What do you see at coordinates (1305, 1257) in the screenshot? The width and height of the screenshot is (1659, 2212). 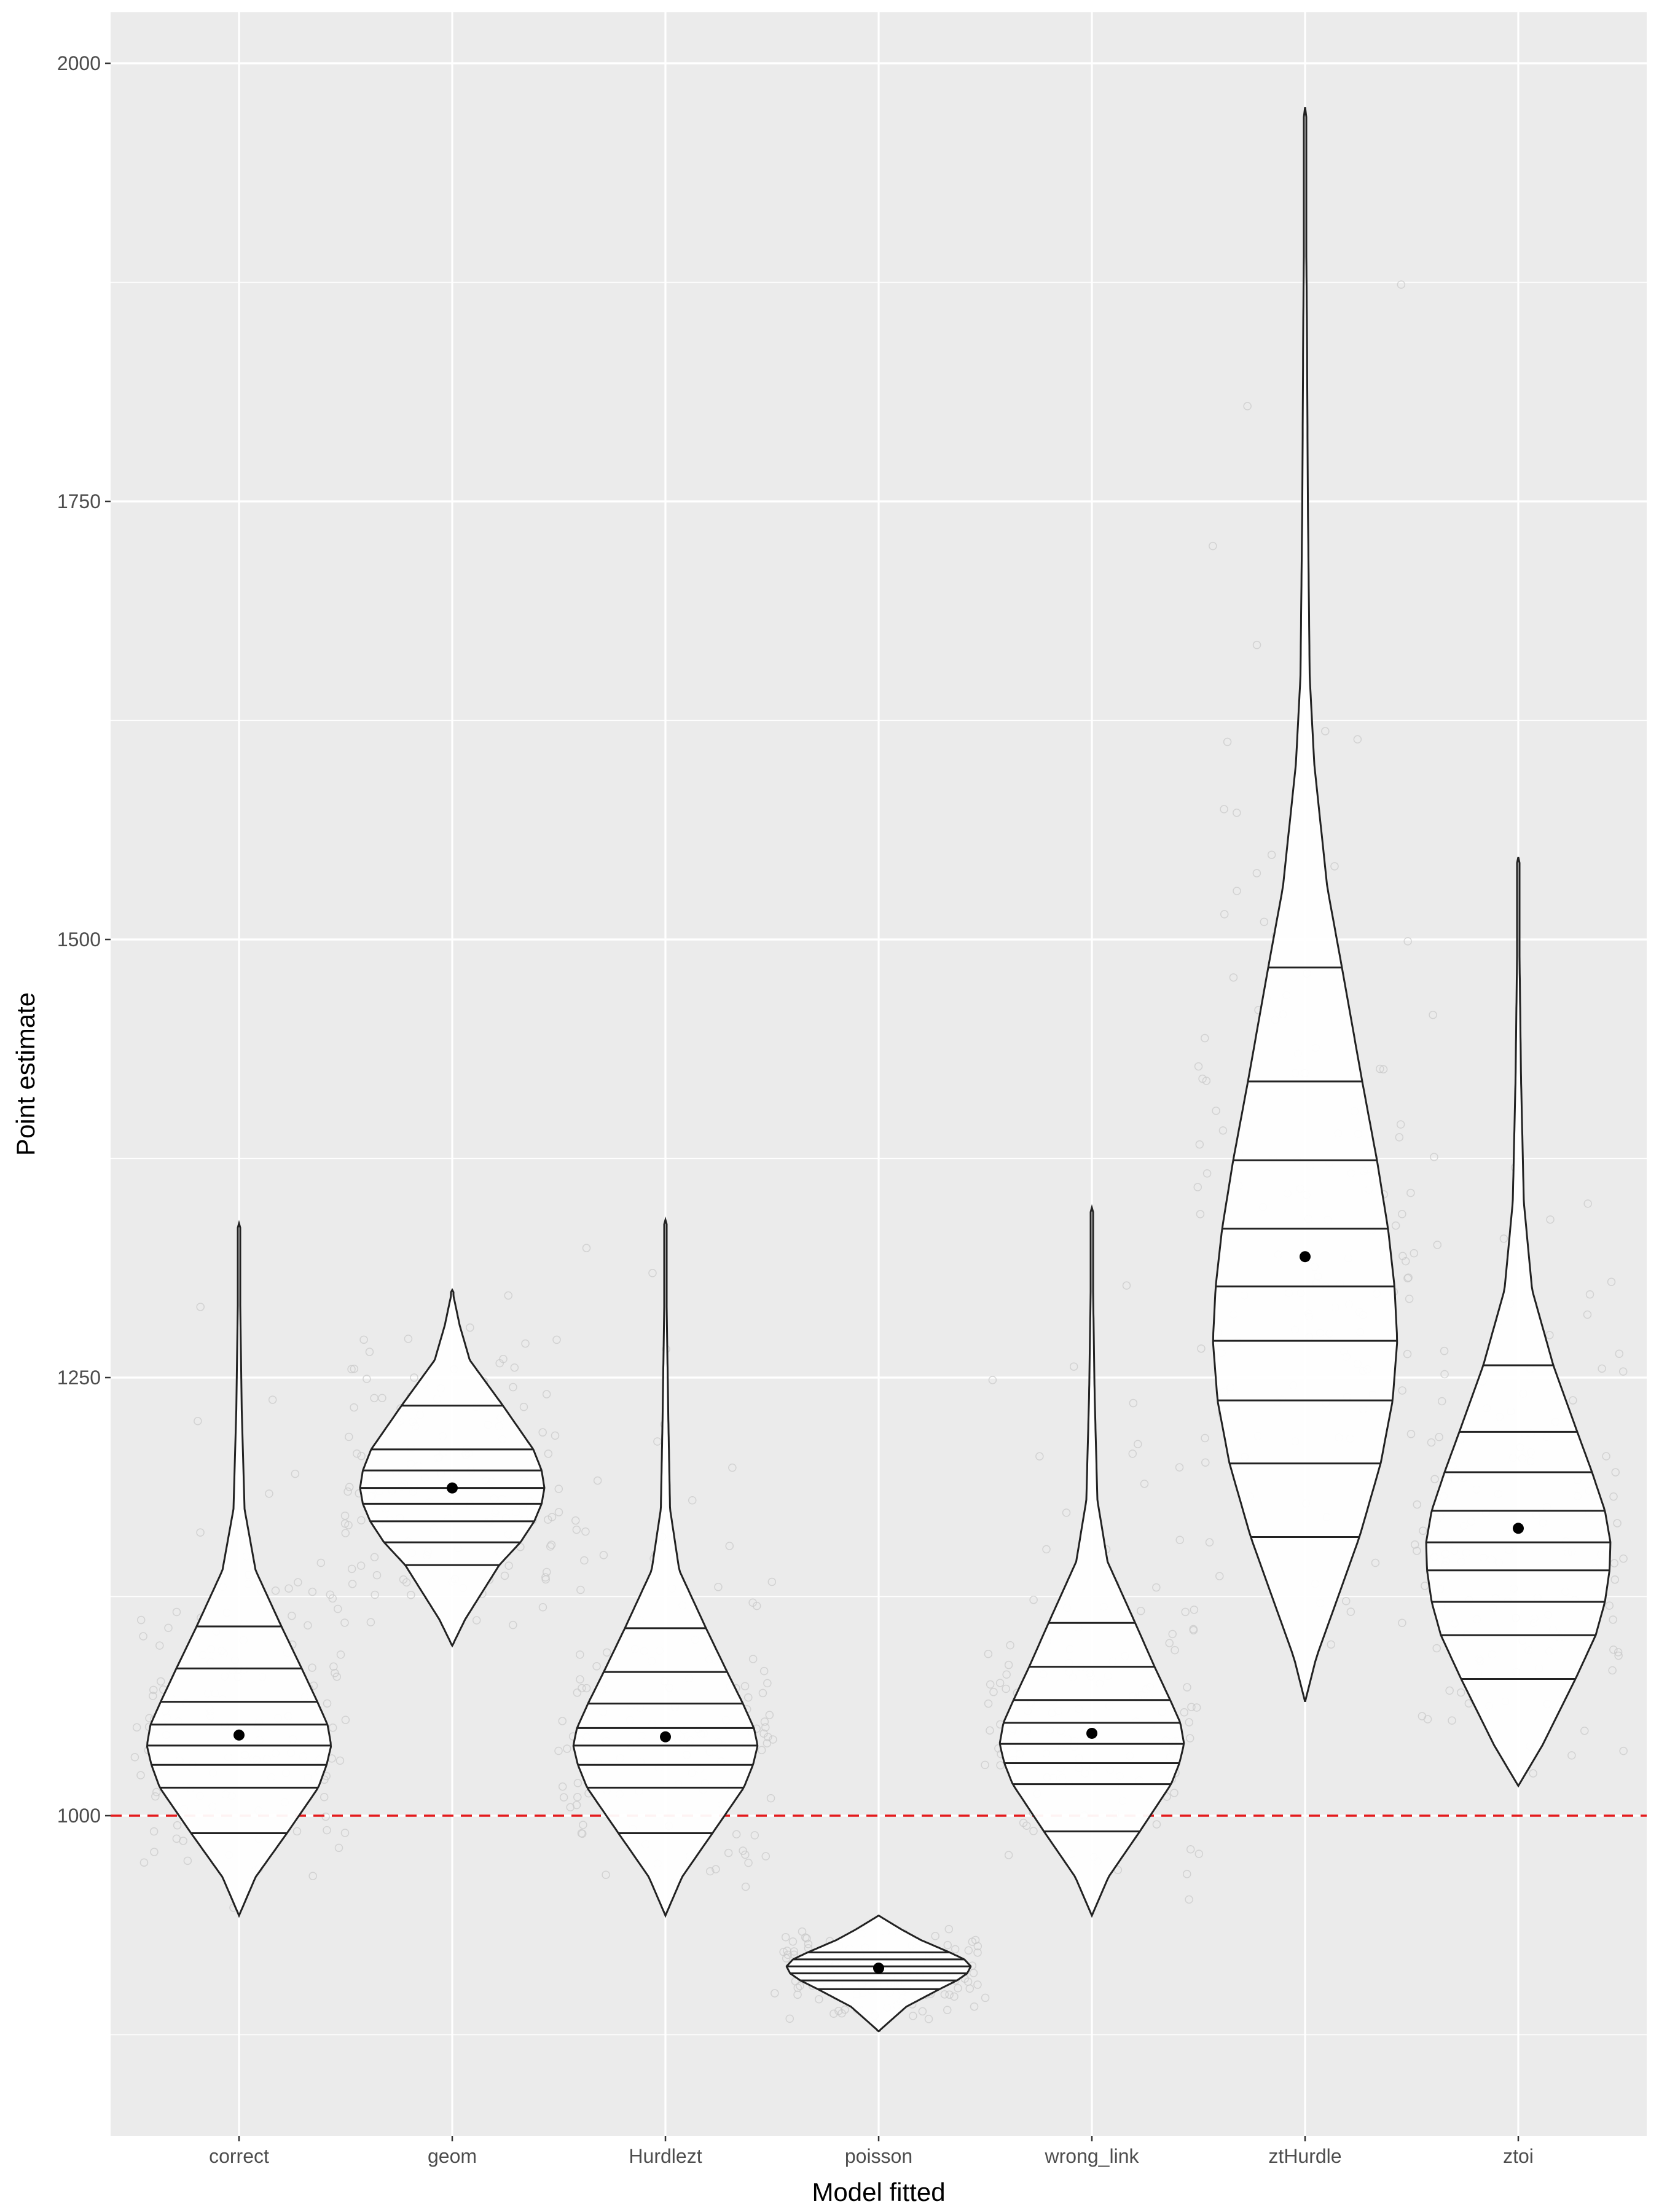 I see `mean-point-ztHurdle` at bounding box center [1305, 1257].